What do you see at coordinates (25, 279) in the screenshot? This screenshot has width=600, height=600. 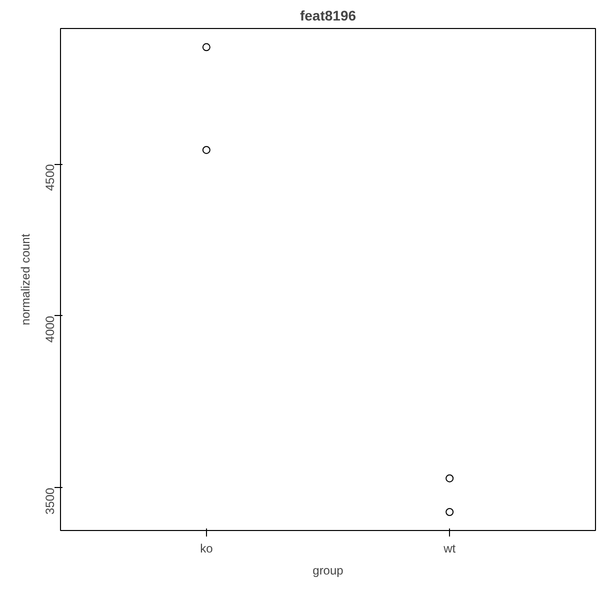 I see `y-axis-title: normalized count` at bounding box center [25, 279].